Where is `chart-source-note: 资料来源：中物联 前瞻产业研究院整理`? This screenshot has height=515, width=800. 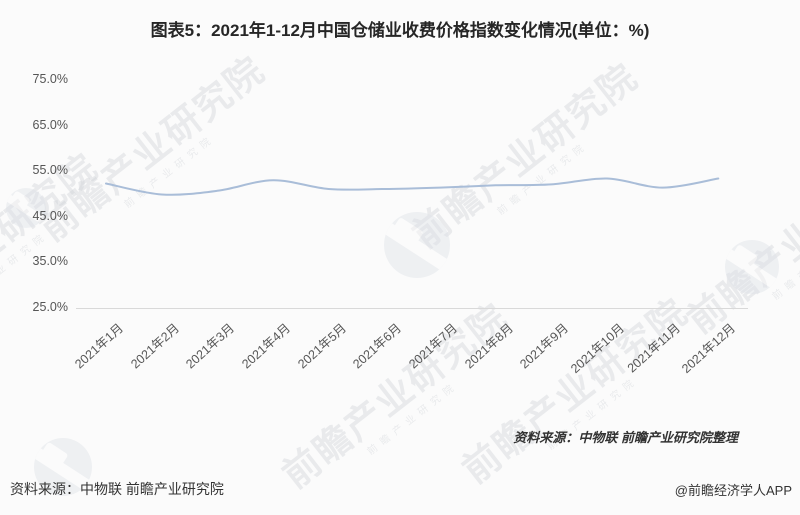 chart-source-note: 资料来源：中物联 前瞻产业研究院整理 is located at coordinates (625, 437).